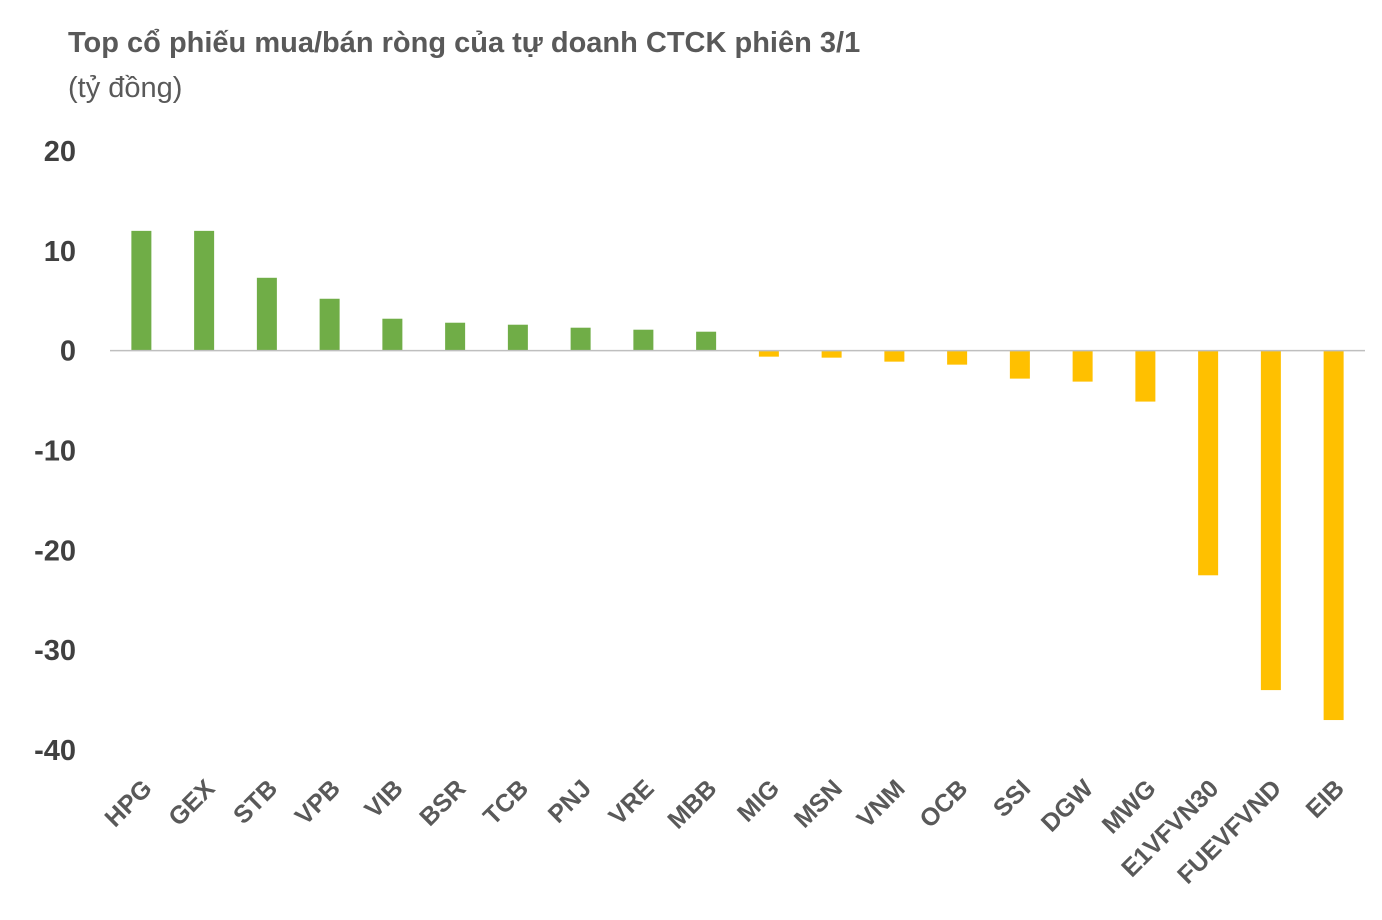  I want to click on x-tick-label-mbb: MBB, so click(692, 804).